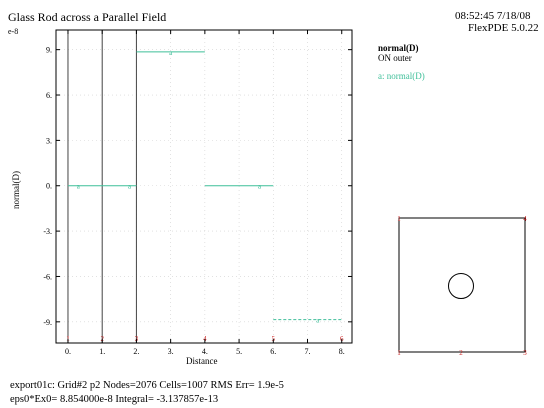  What do you see at coordinates (49, 50) in the screenshot?
I see `y-tick-label: 9.` at bounding box center [49, 50].